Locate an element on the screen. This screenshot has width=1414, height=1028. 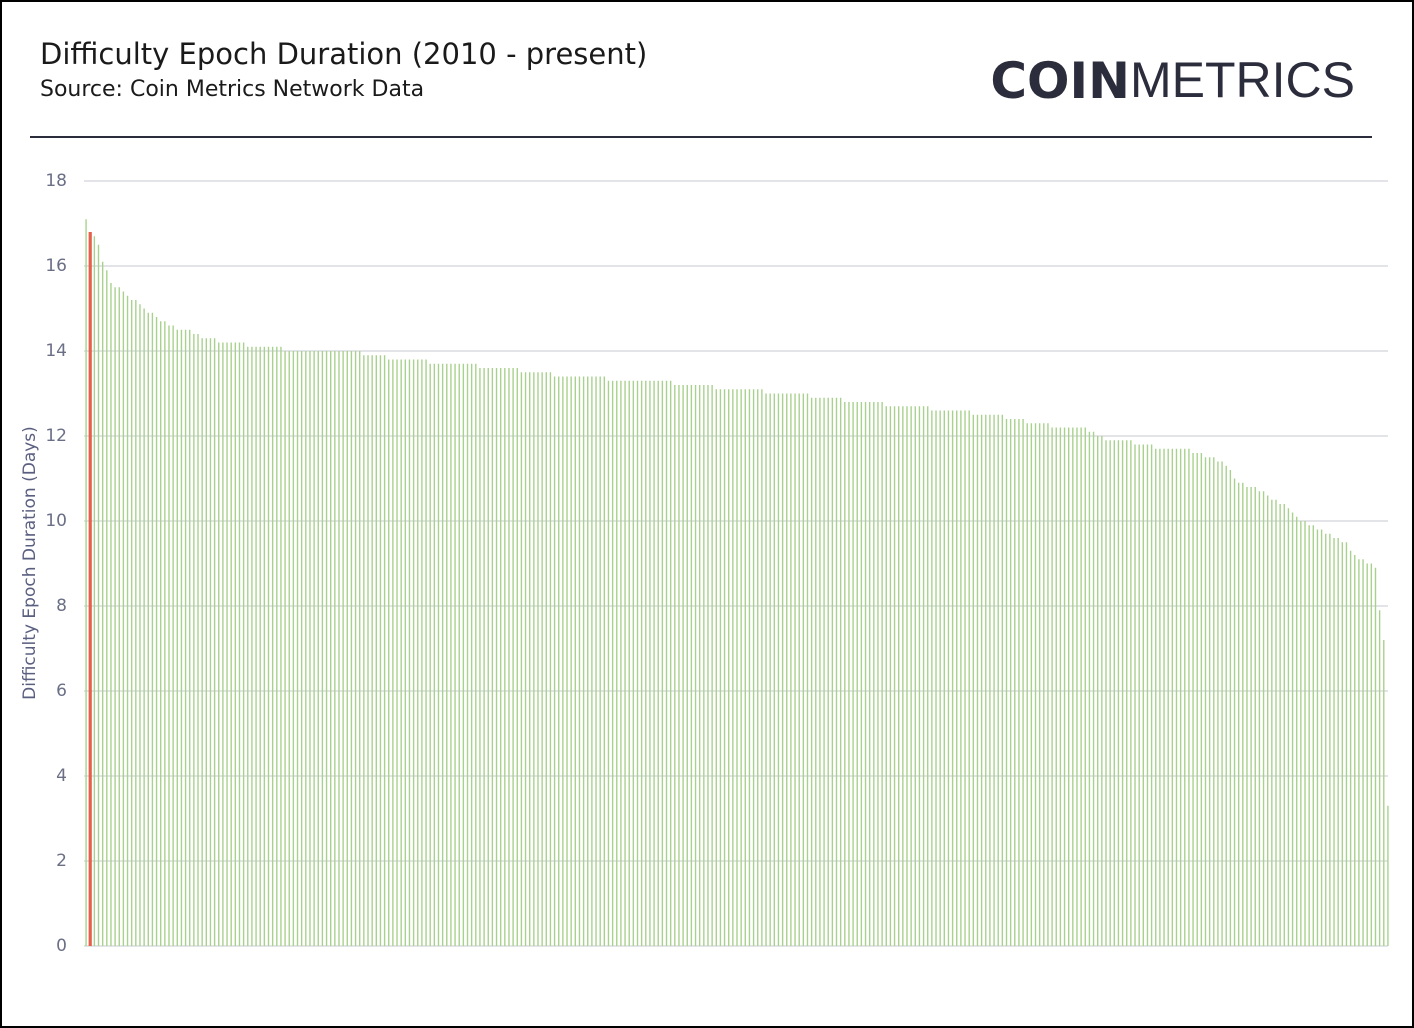
y-tick-label: 10 is located at coordinates (56, 521).